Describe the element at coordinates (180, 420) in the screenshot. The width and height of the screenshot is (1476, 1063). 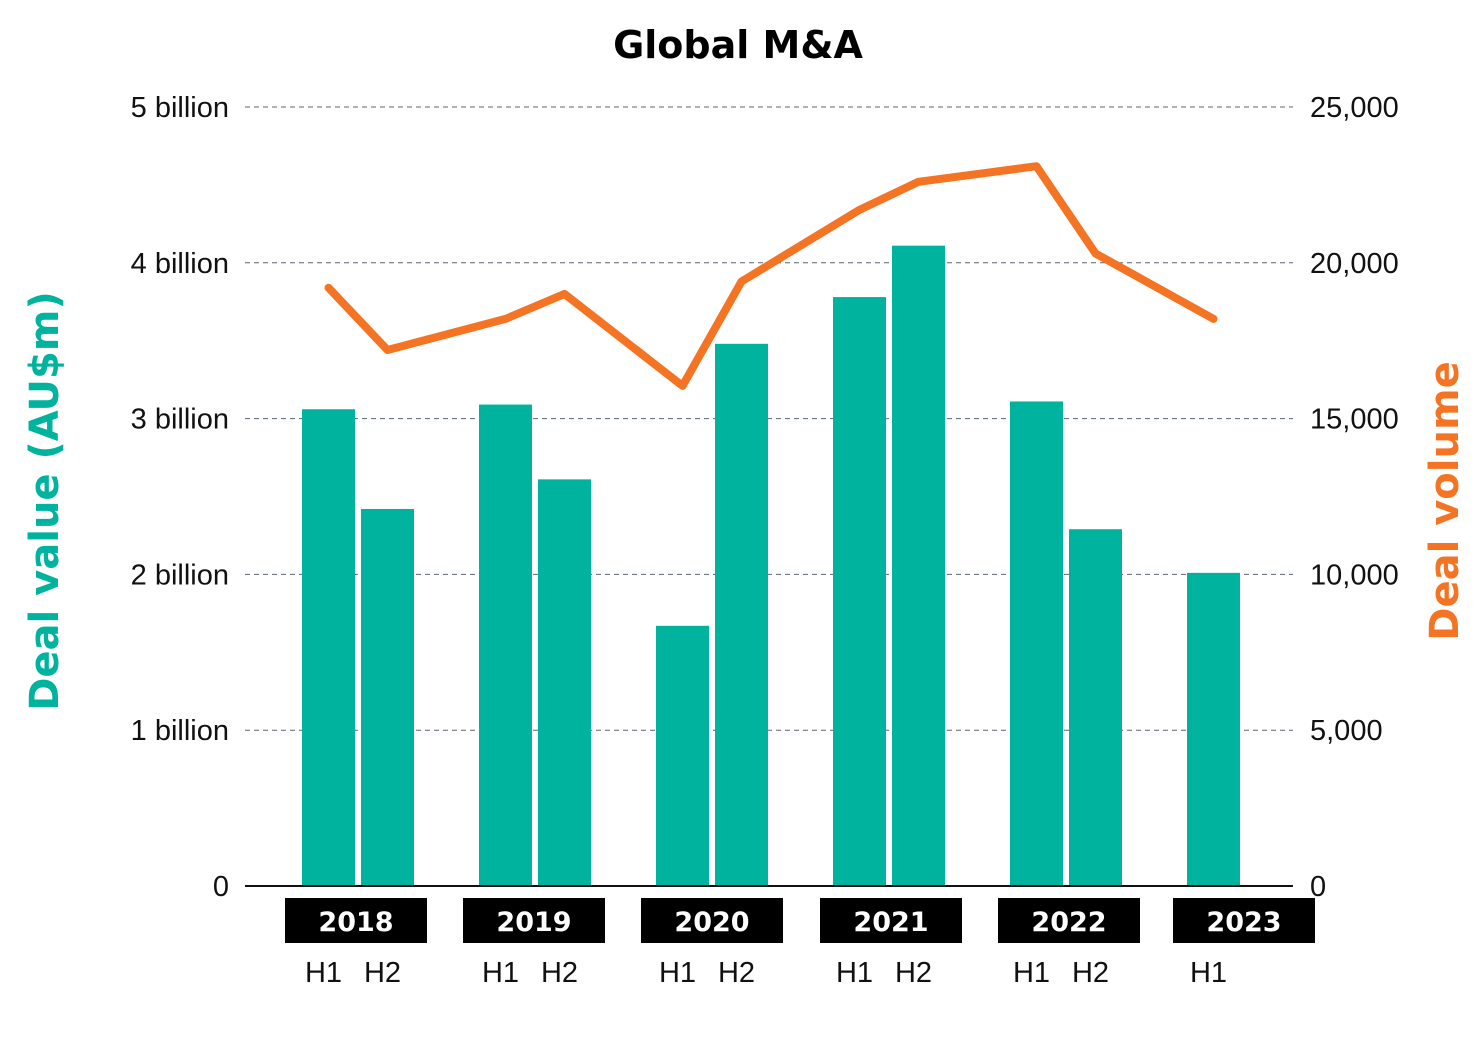
I see `left-tick-label: 3 billion` at that location.